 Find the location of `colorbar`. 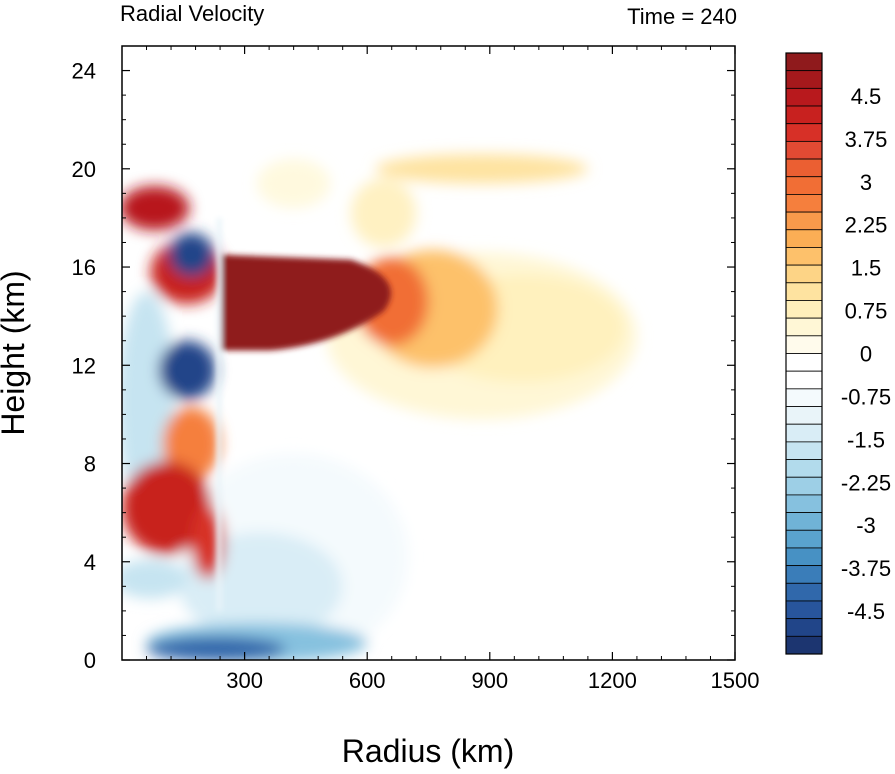

colorbar is located at coordinates (804, 353).